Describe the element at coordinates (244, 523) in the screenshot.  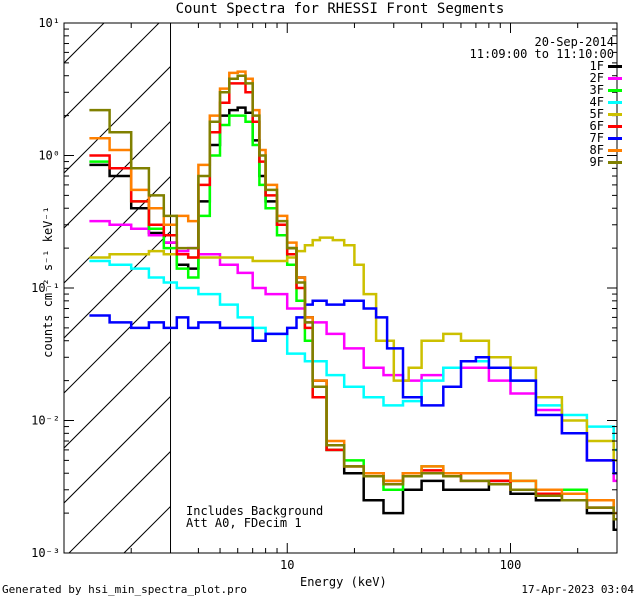
I see `annotation-attenuator: Att A0, FDecim 1` at that location.